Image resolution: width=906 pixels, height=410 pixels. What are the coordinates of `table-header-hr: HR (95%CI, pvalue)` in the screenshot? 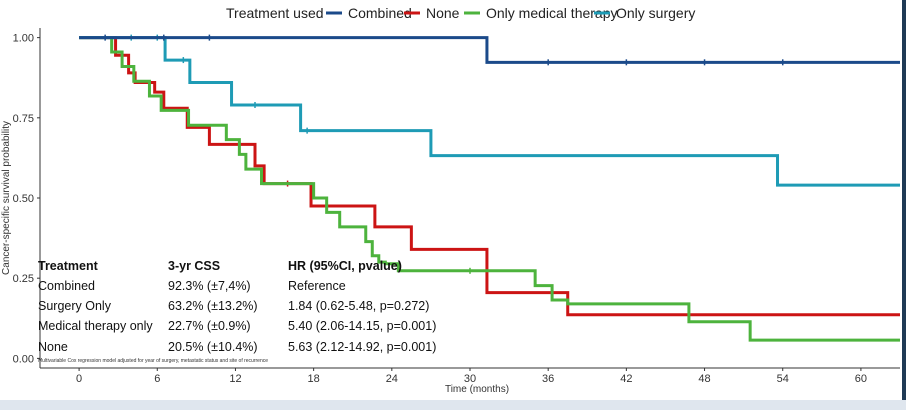 It's located at (345, 266).